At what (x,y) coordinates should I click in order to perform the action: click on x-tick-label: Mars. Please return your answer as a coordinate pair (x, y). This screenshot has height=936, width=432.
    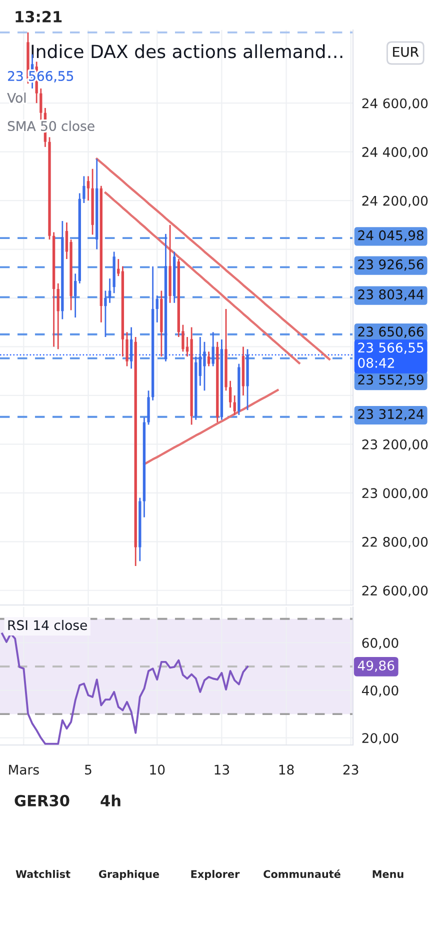
    Looking at the image, I should click on (24, 769).